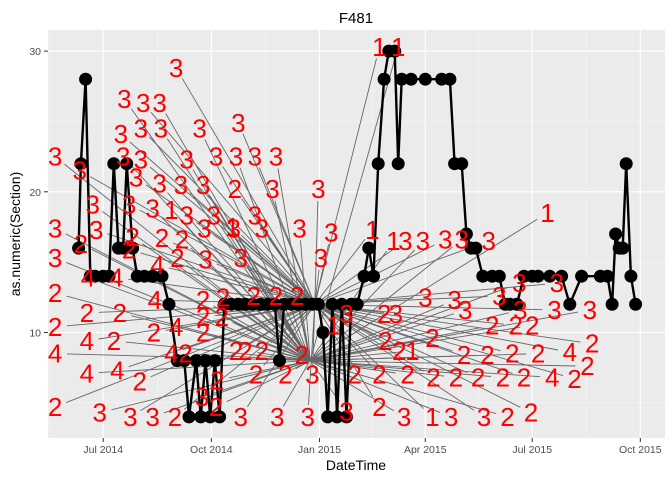 The image size is (672, 480). What do you see at coordinates (356, 465) in the screenshot?
I see `x-axis-title: DateTime` at bounding box center [356, 465].